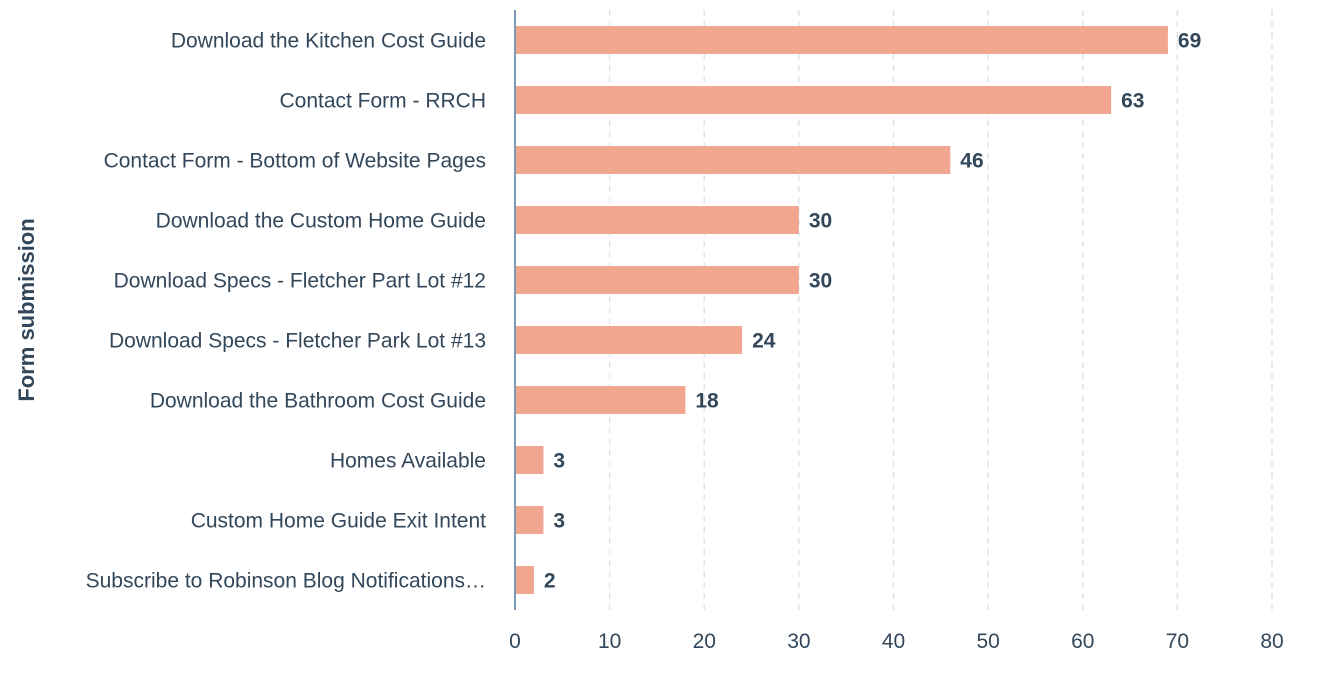 The image size is (1339, 685). What do you see at coordinates (328, 41) in the screenshot?
I see `category-label: Download the Kitchen Cost Guide` at bounding box center [328, 41].